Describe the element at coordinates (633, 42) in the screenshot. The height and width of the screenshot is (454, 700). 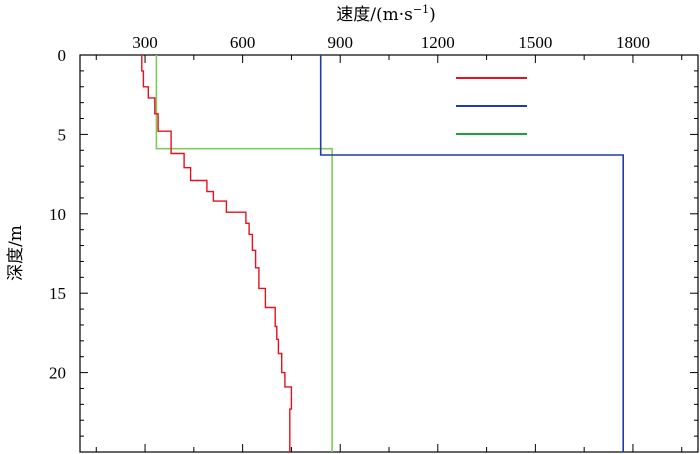
I see `x-tick-label: 1800` at that location.